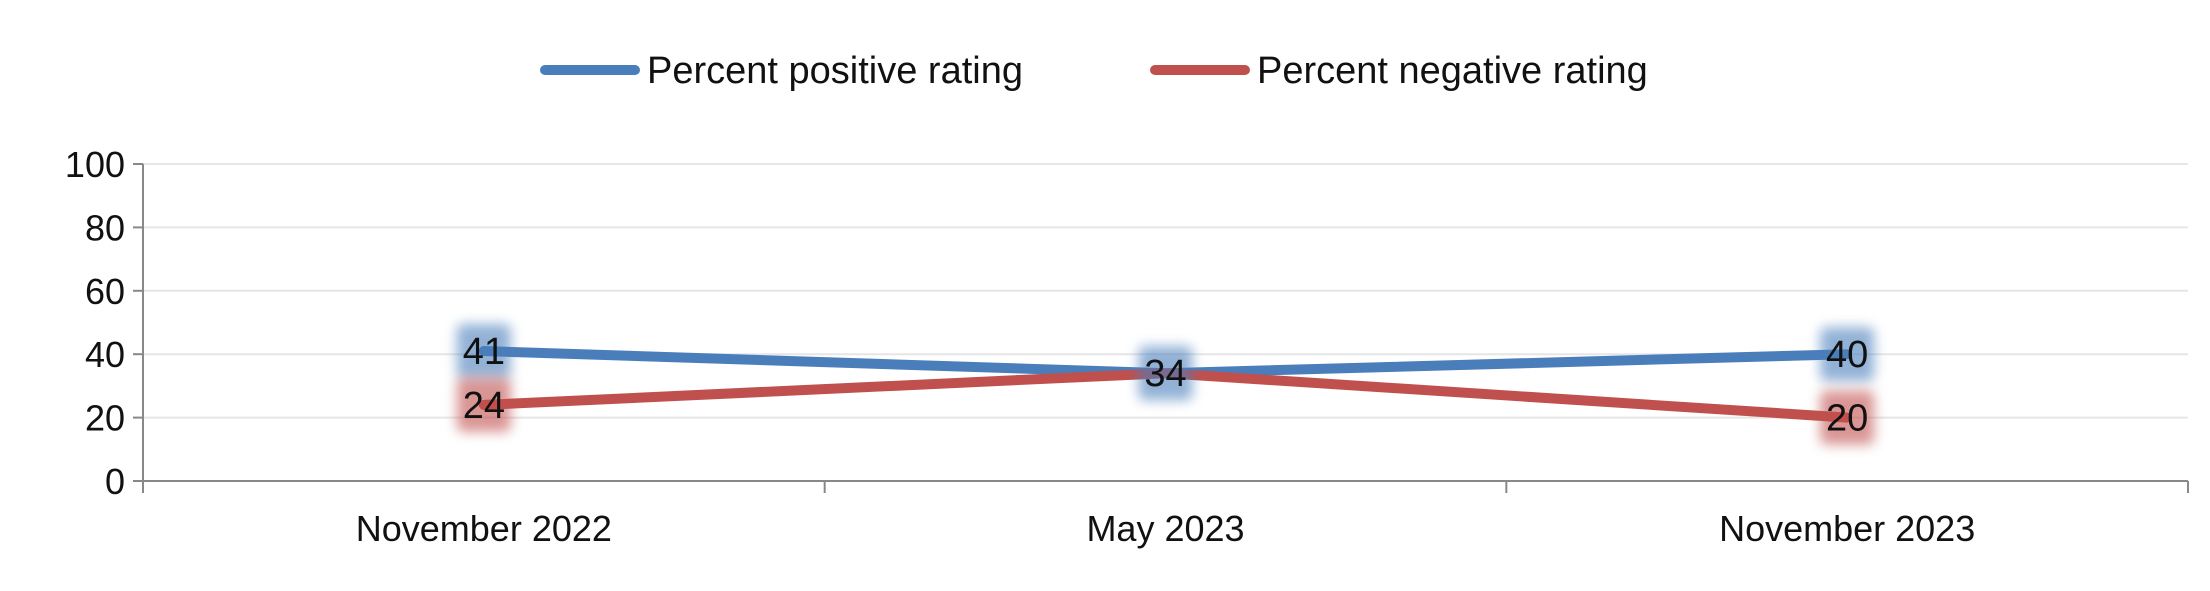 This screenshot has height=591, width=2210. I want to click on data-label: 20, so click(1847, 419).